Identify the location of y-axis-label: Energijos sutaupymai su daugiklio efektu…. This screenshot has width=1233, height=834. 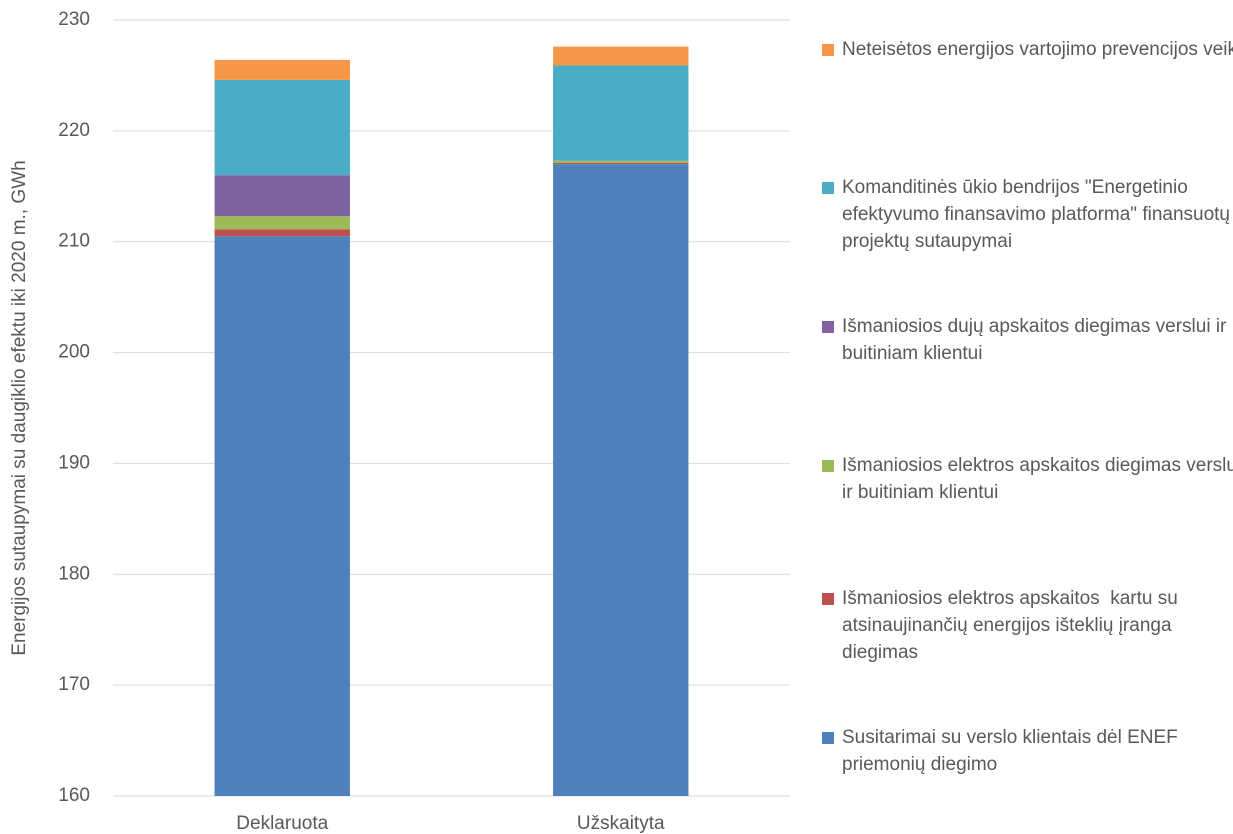
(19, 407).